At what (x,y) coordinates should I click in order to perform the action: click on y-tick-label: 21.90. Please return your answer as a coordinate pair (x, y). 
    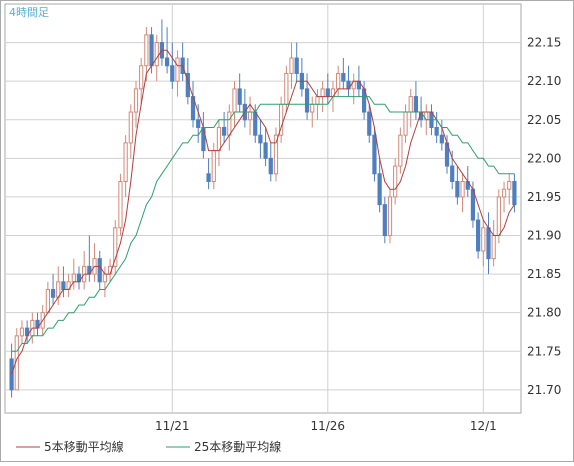
    Looking at the image, I should click on (544, 236).